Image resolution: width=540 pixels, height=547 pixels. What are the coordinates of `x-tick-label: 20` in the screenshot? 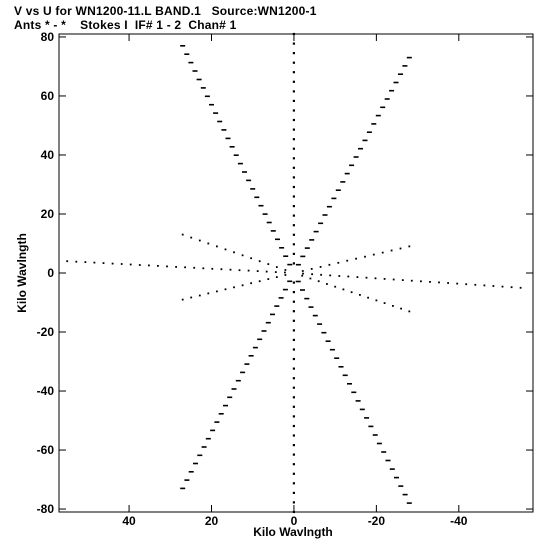 It's located at (212, 521).